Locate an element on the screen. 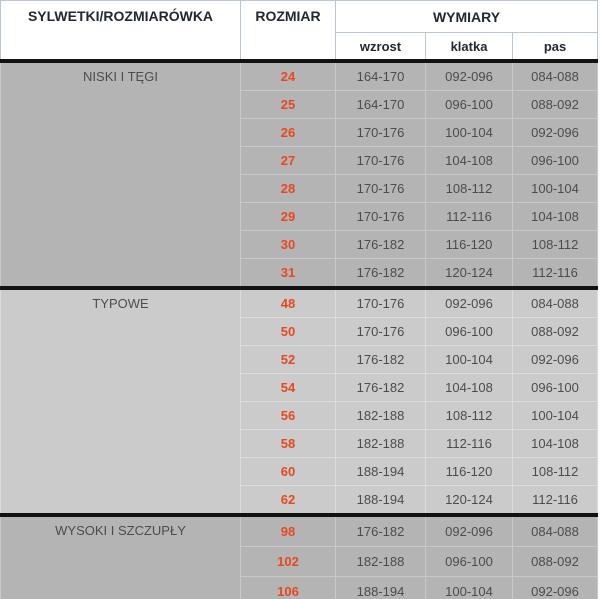 The image size is (600, 599). size-cell: 25 is located at coordinates (288, 104).